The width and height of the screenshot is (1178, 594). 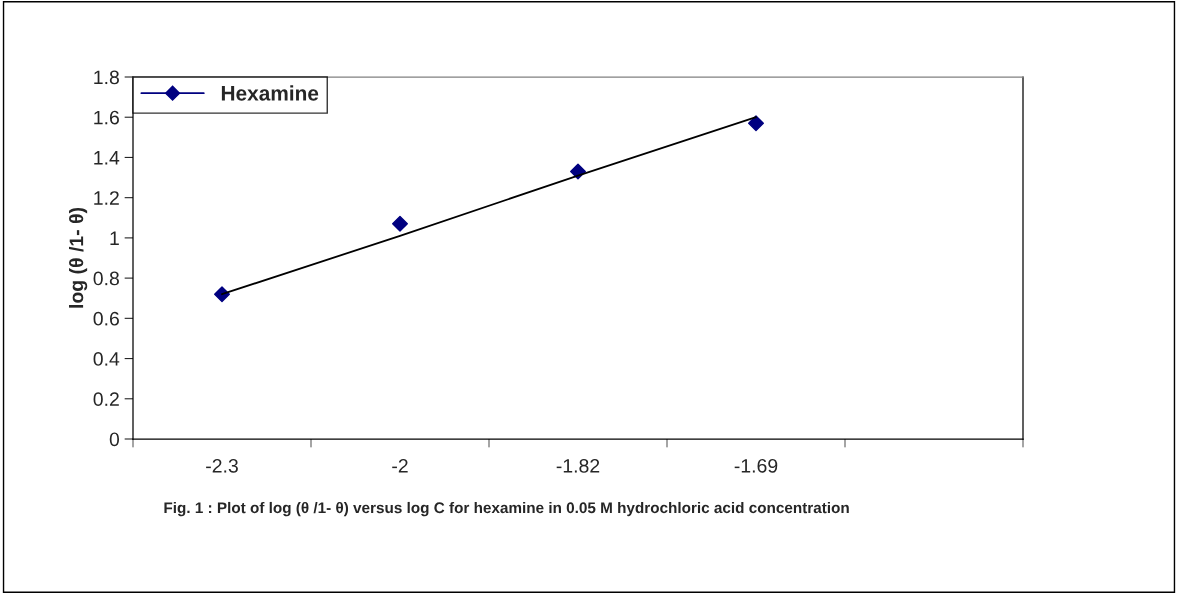 What do you see at coordinates (107, 158) in the screenshot?
I see `y-tick-label: 1.4` at bounding box center [107, 158].